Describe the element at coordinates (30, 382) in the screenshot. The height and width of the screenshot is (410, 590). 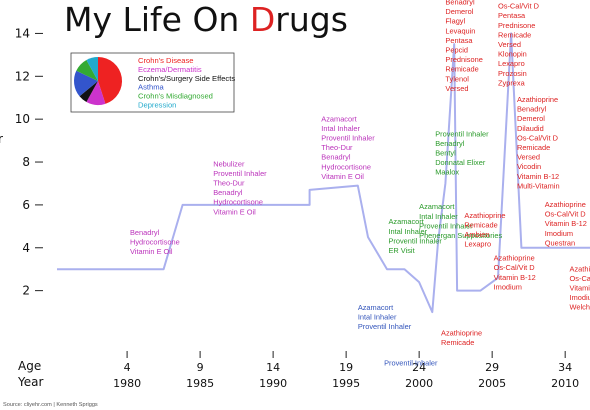
I see `year-row-label: Year` at that location.